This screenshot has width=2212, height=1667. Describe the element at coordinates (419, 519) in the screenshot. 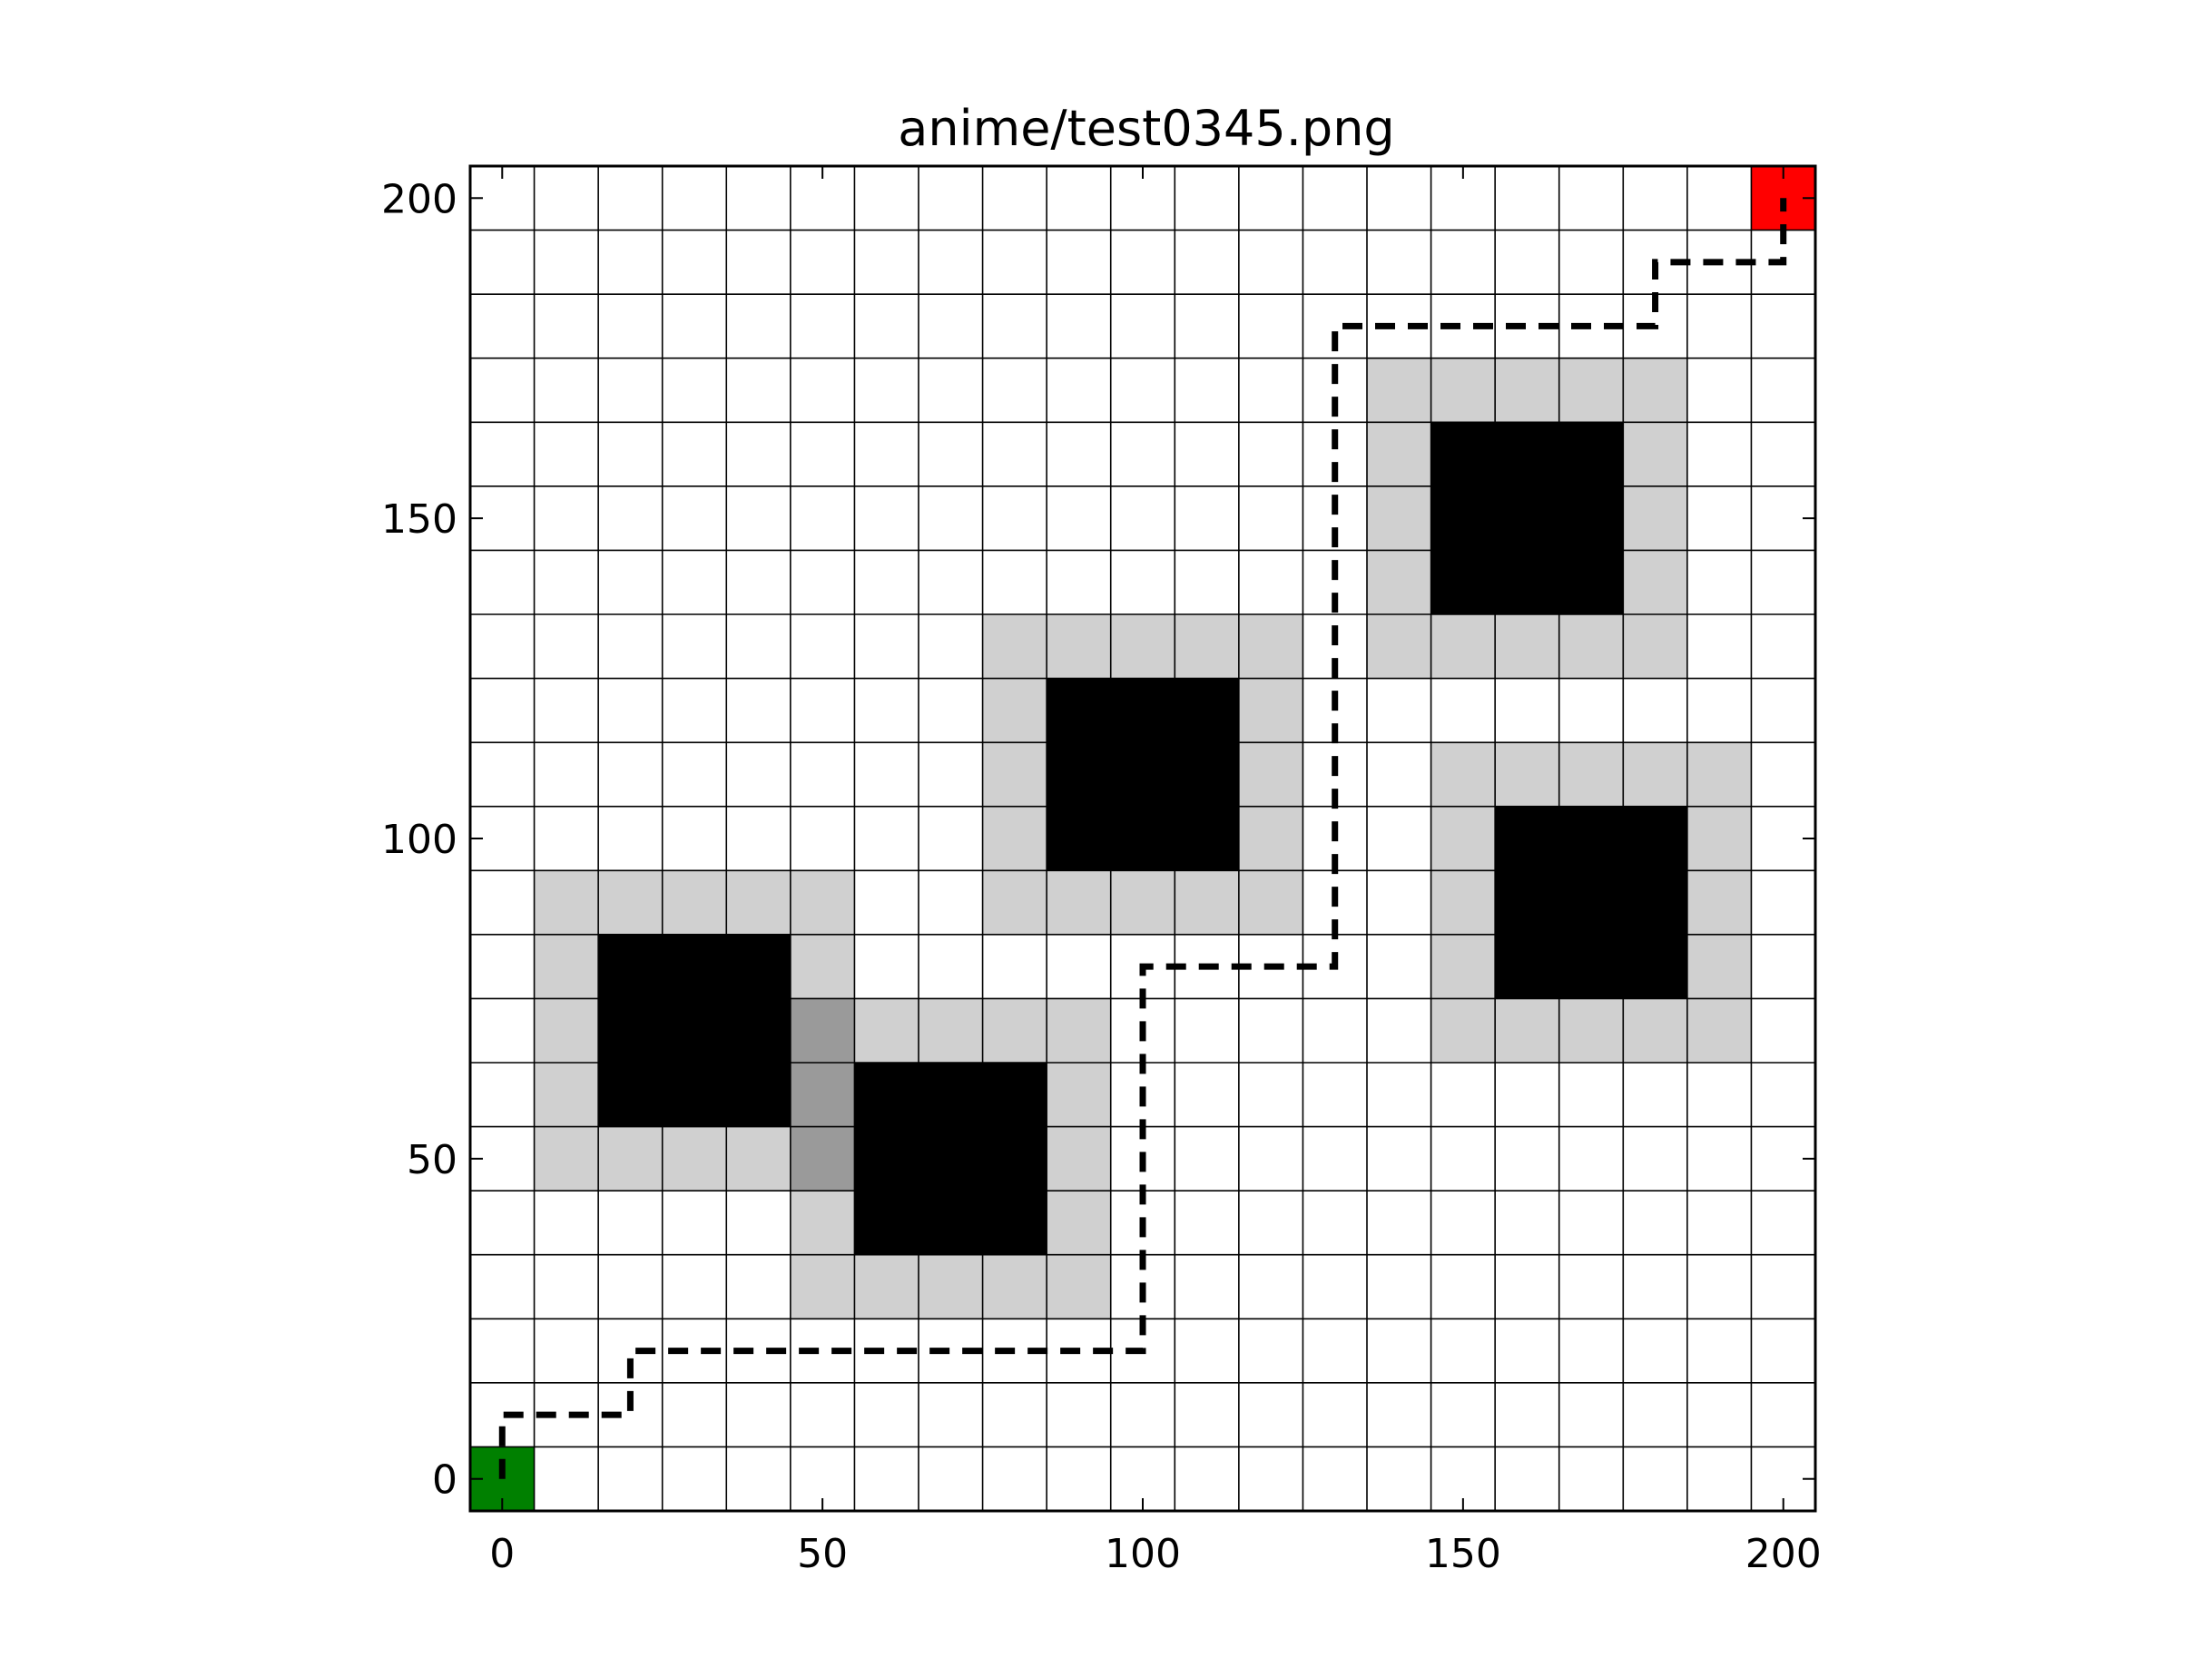

I see `y-tick-label: 150` at that location.